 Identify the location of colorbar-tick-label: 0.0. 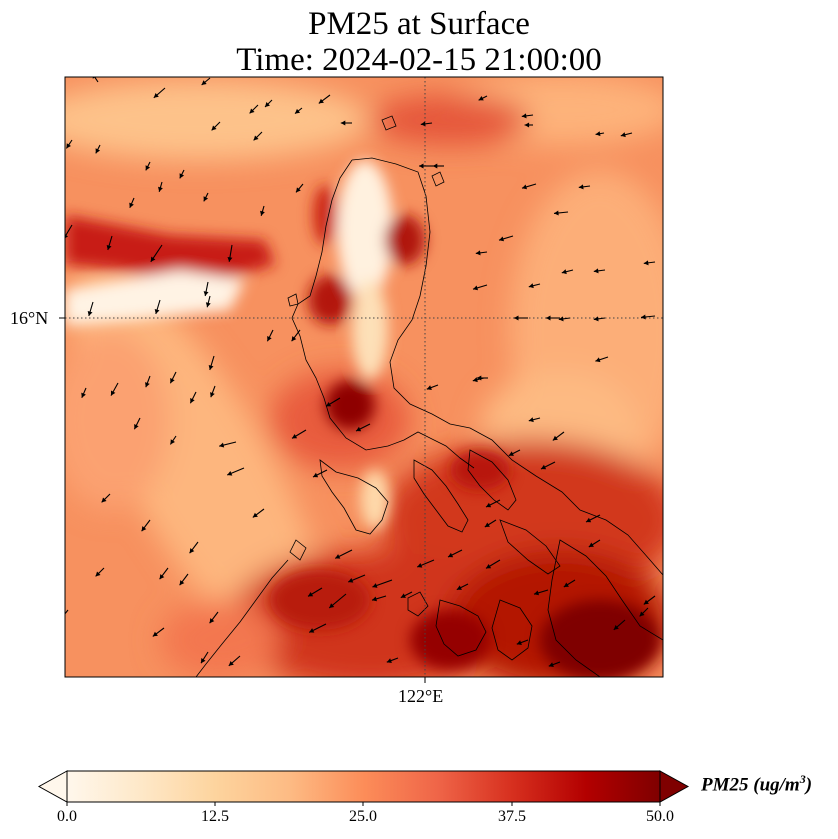
(67, 816).